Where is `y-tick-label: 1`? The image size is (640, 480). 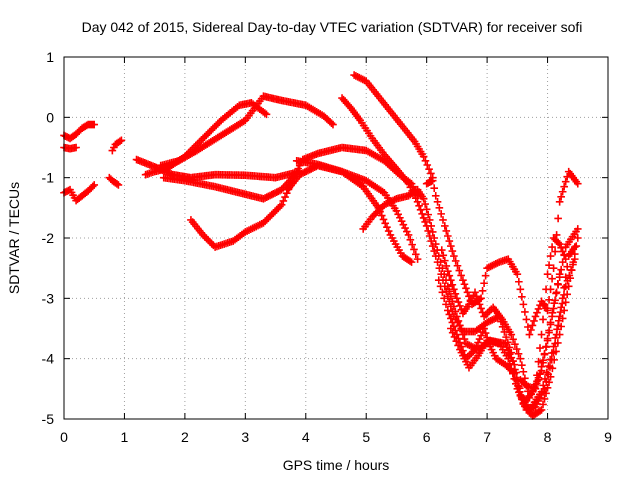 y-tick-label: 1 is located at coordinates (50, 57).